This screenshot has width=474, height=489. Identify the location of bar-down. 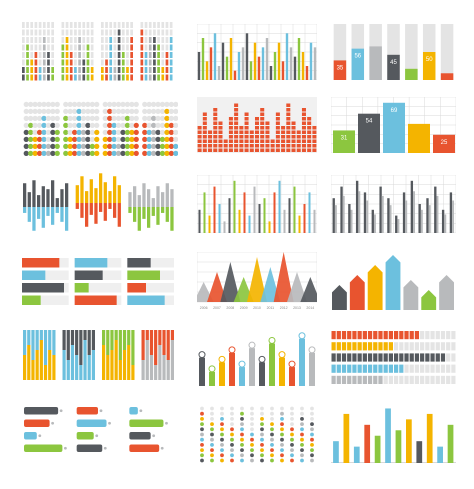
(48, 211).